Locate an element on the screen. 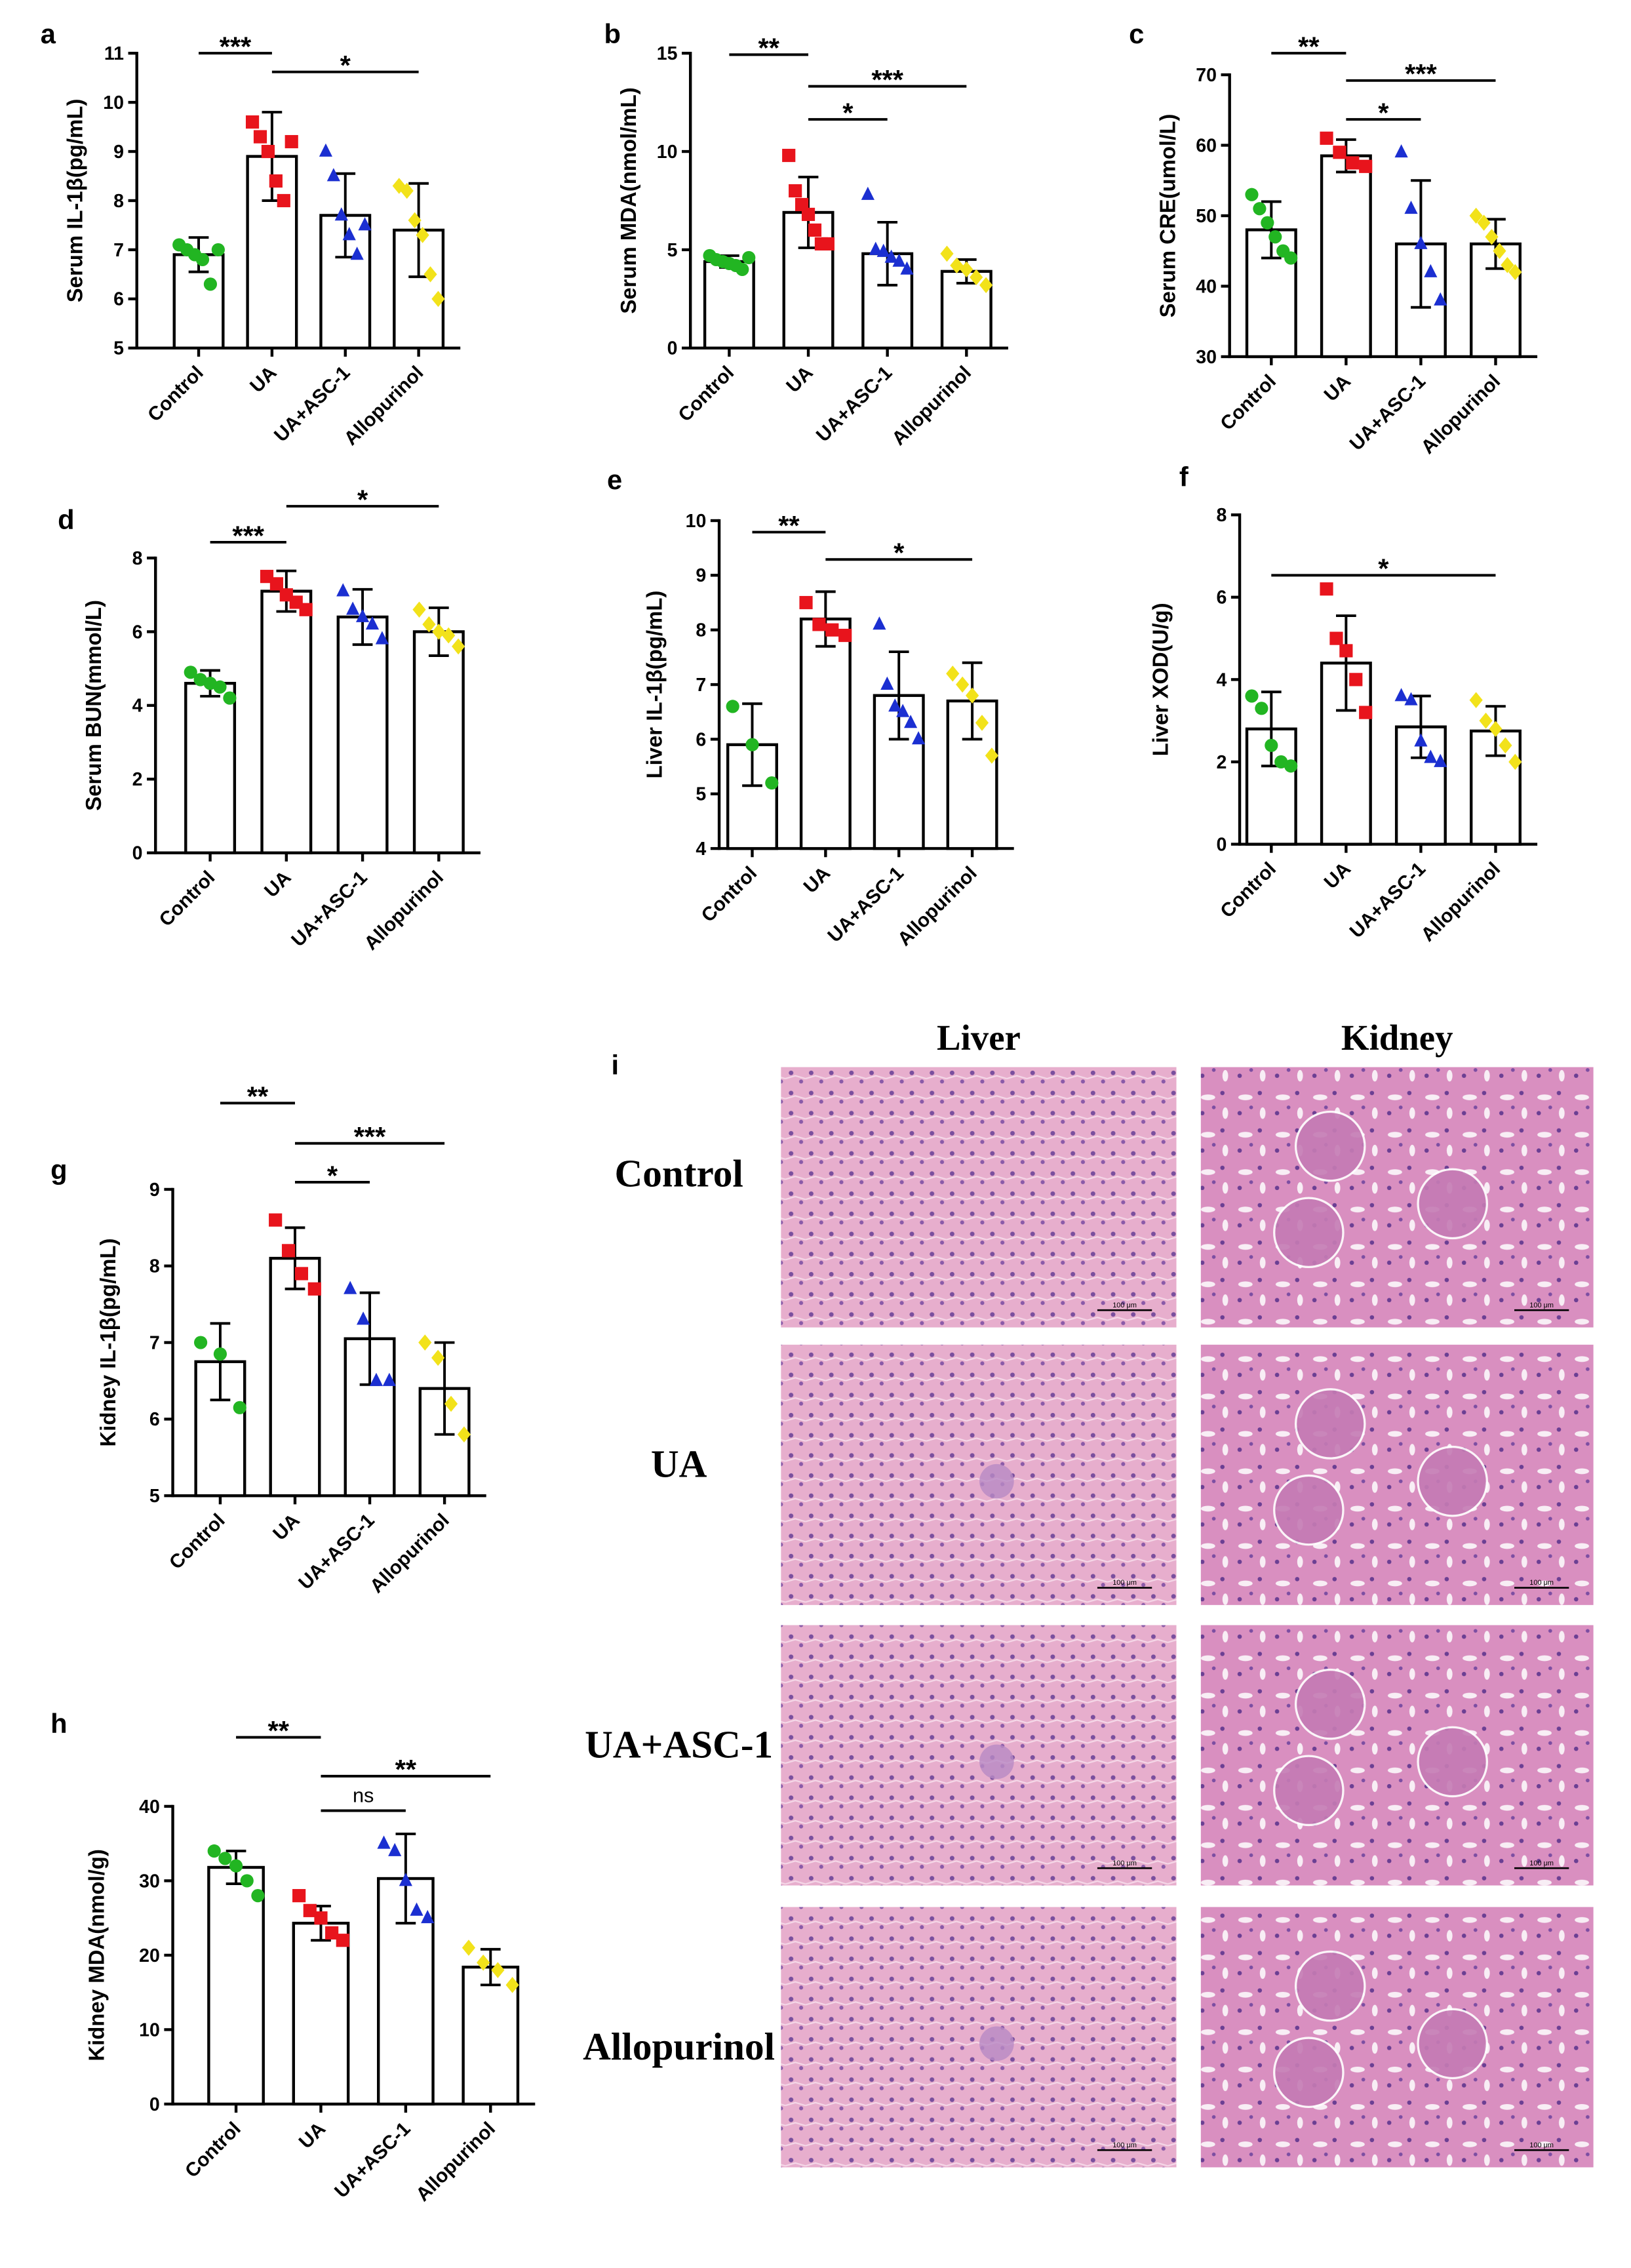  y-axis-label: Serum CRE(umol/L) is located at coordinates (1167, 216).